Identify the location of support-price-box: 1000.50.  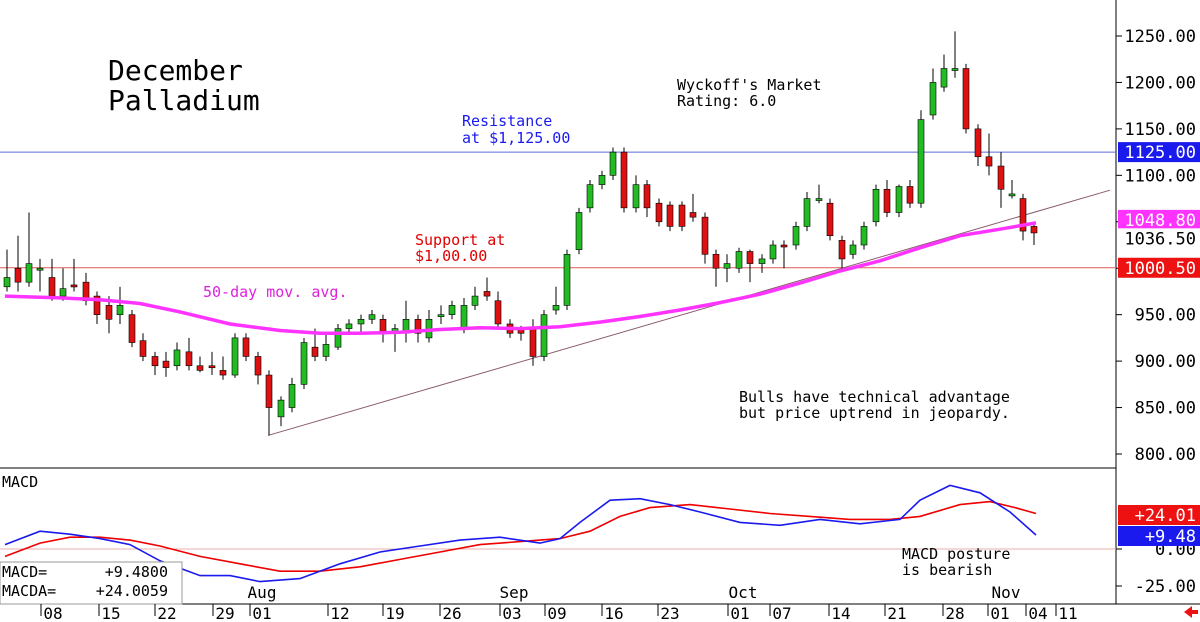
(1159, 268).